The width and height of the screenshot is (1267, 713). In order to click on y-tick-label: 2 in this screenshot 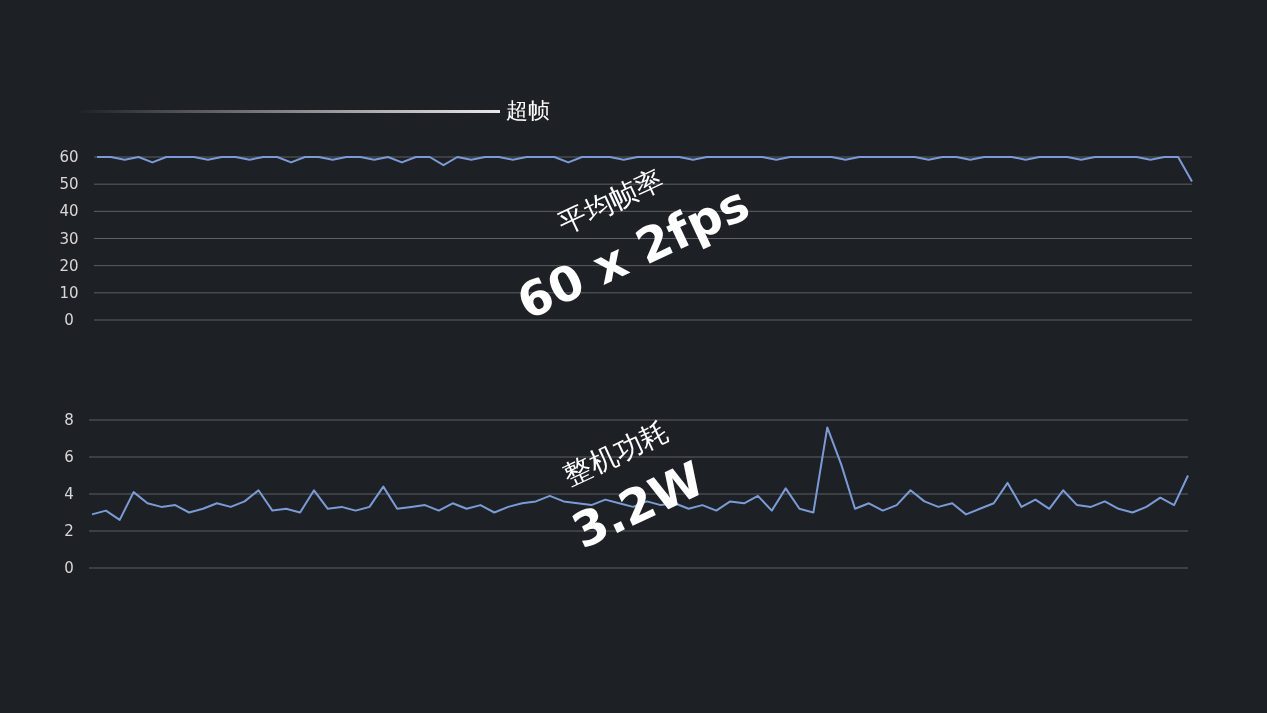, I will do `click(69, 531)`.